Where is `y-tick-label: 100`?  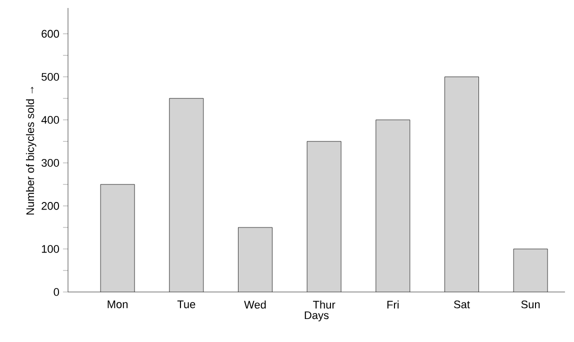 y-tick-label: 100 is located at coordinates (51, 249).